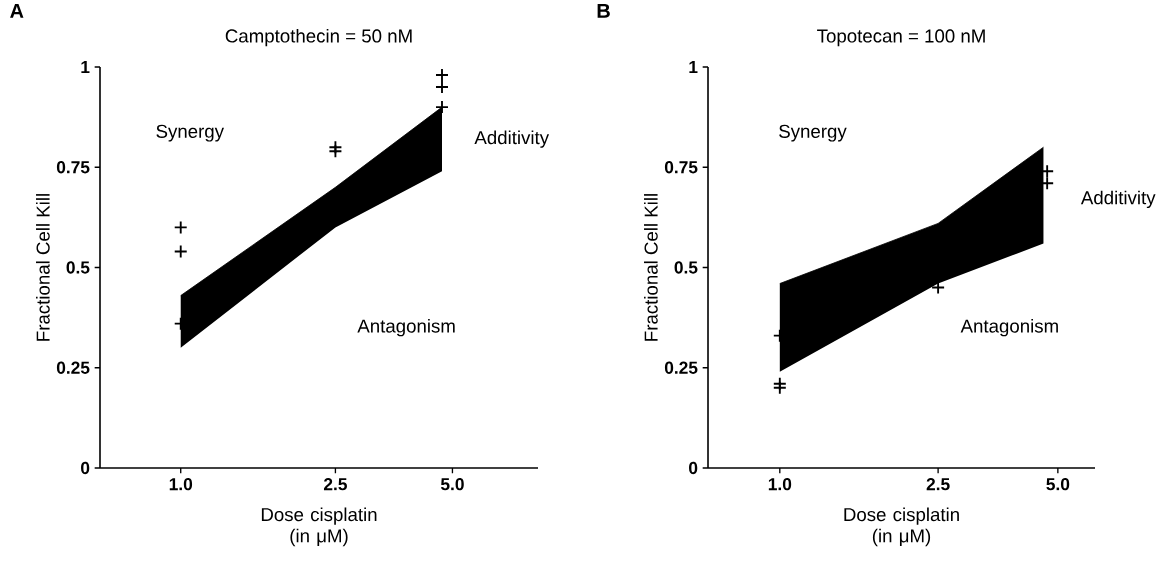 The width and height of the screenshot is (1163, 568). What do you see at coordinates (901, 38) in the screenshot?
I see `chart-title: Topotecan = 100 nM` at bounding box center [901, 38].